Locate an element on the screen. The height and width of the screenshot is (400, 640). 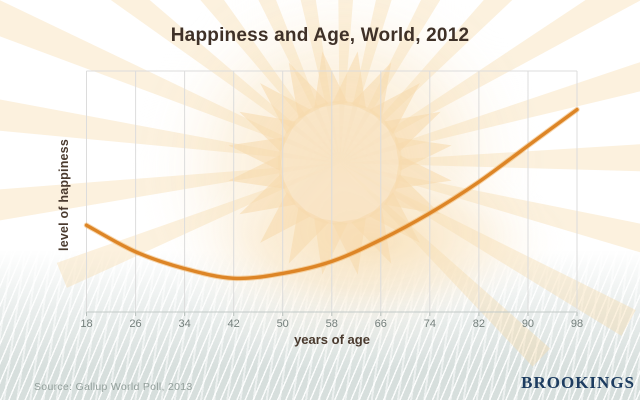
x-tick-label: 66 is located at coordinates (380, 324).